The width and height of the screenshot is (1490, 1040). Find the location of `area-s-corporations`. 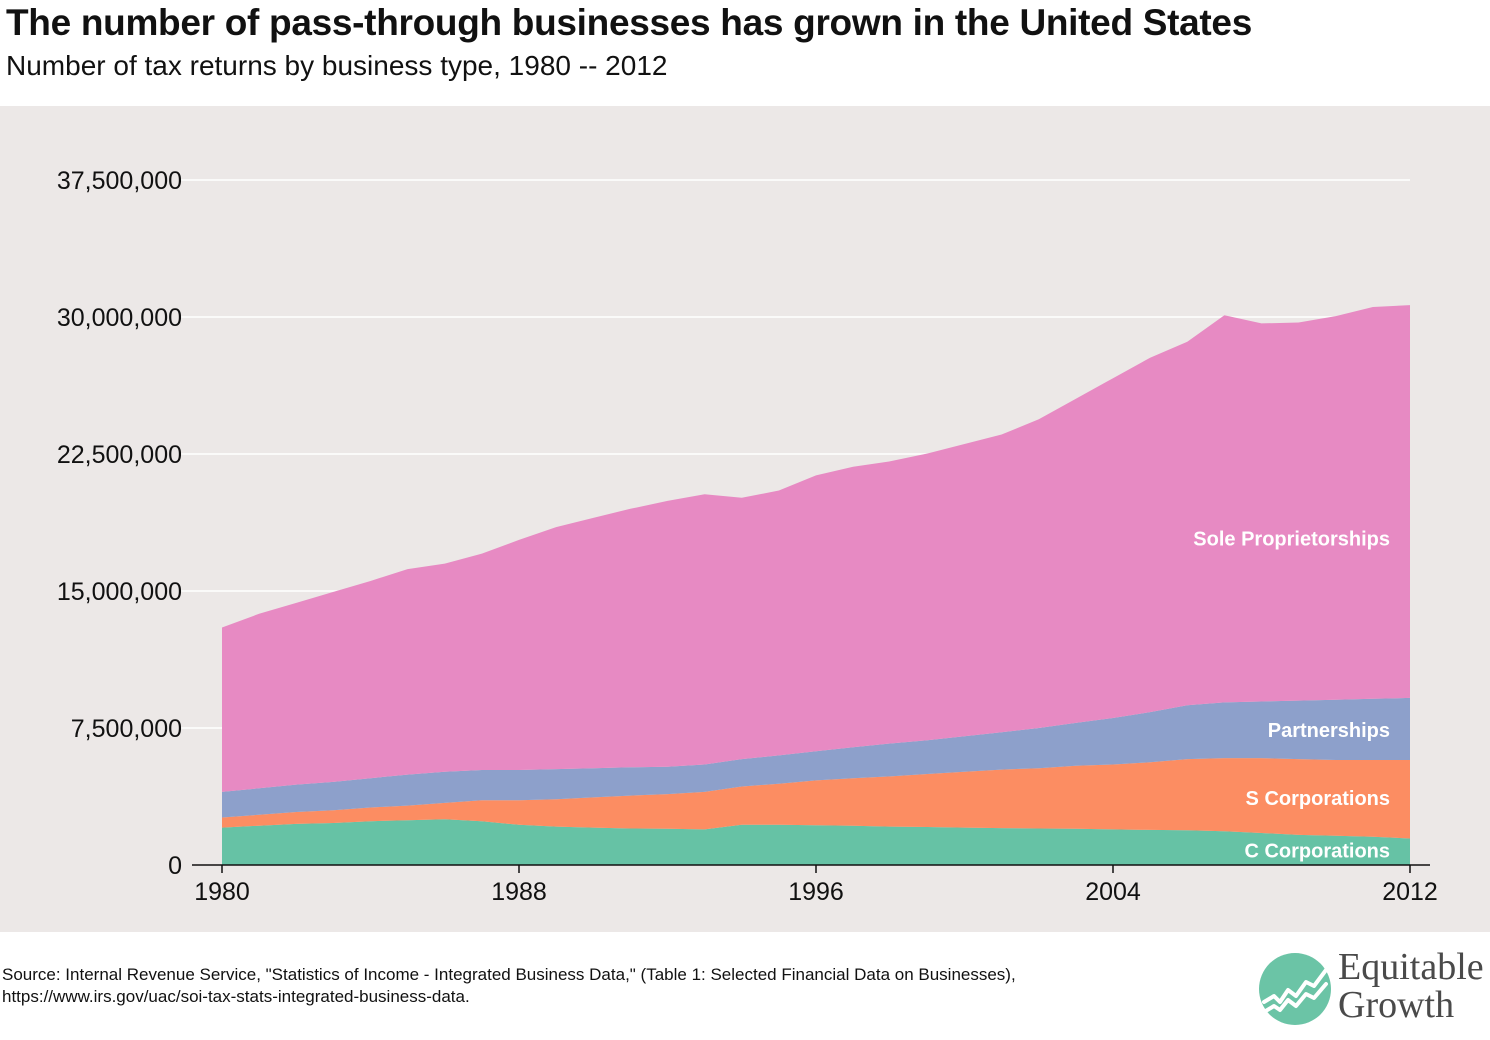

area-s-corporations is located at coordinates (816, 798).